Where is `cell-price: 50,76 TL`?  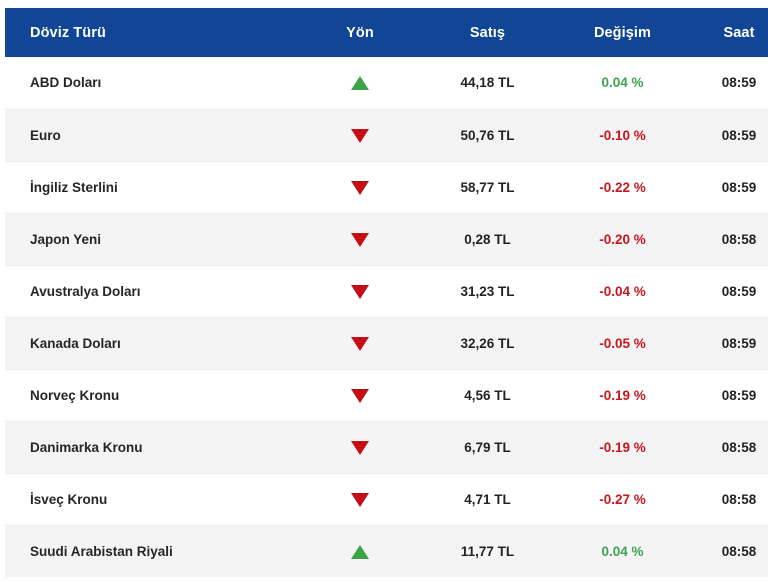
cell-price: 50,76 TL is located at coordinates (487, 135).